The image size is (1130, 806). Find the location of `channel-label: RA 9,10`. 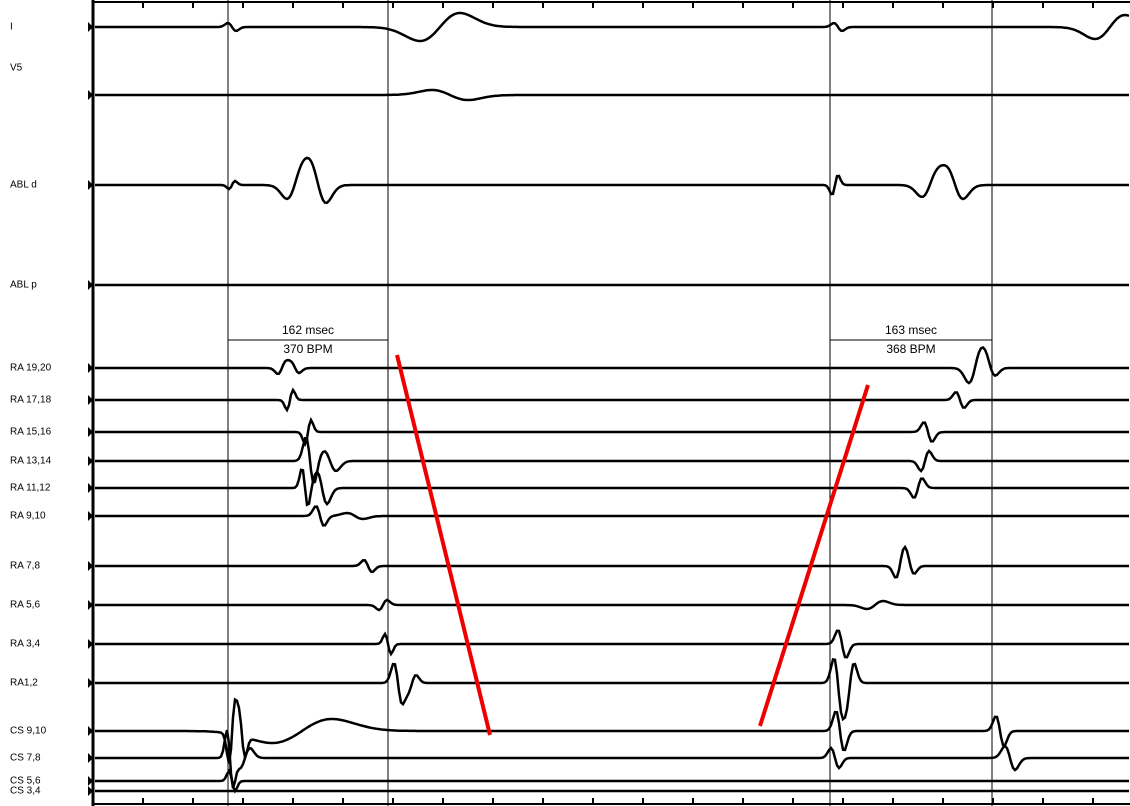

channel-label: RA 9,10 is located at coordinates (28, 516).